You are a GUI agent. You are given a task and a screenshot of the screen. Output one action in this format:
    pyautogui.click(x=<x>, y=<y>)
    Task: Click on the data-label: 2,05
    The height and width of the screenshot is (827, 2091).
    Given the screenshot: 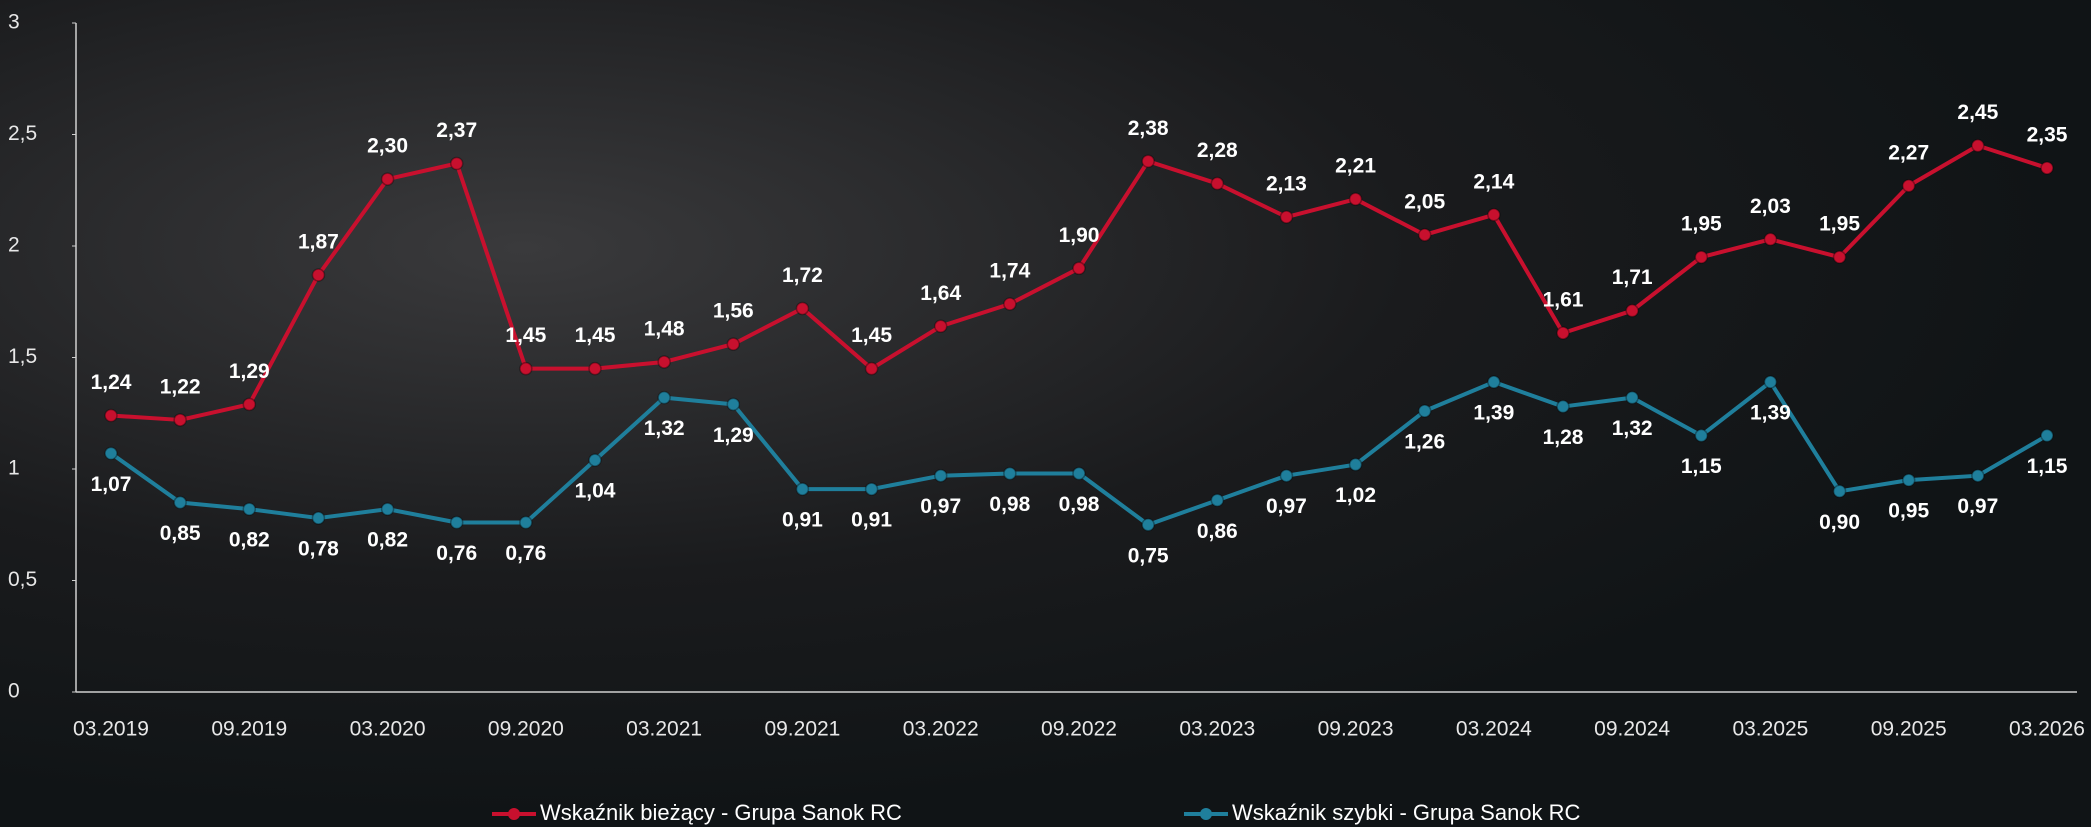 What is the action you would take?
    pyautogui.click(x=1424, y=201)
    